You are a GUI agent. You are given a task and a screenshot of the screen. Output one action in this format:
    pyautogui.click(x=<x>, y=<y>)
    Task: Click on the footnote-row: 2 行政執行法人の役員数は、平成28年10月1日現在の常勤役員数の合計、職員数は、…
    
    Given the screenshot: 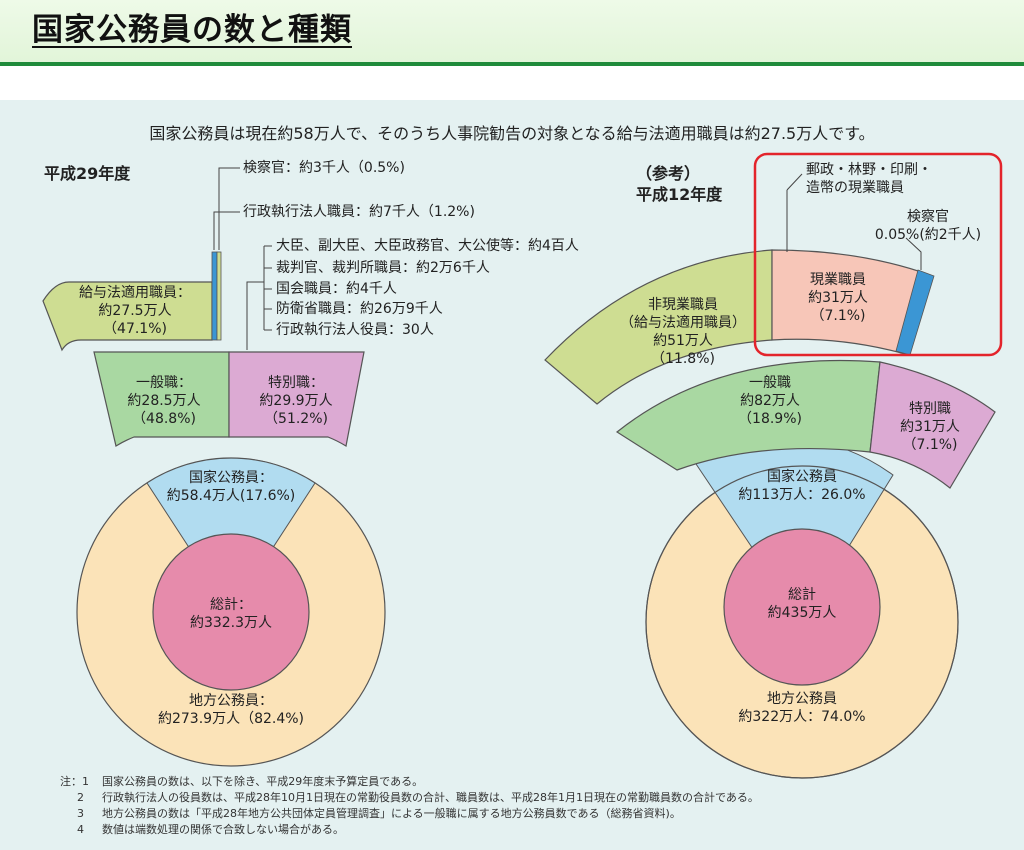 What is the action you would take?
    pyautogui.click(x=418, y=797)
    